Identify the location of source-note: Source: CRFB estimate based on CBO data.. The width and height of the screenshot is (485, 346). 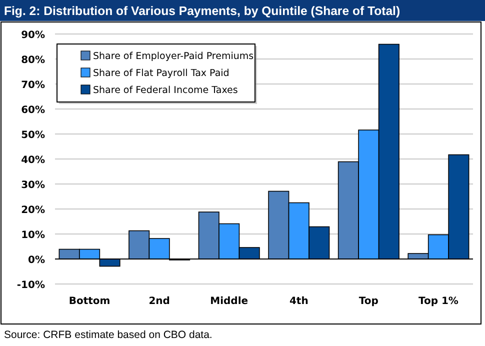
(108, 335).